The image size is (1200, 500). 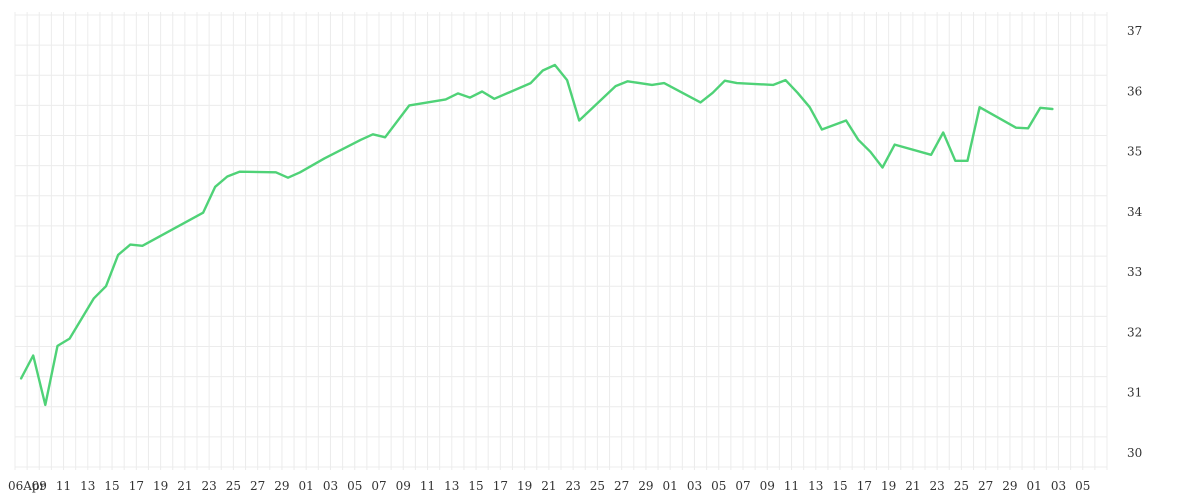 I want to click on y-tick-label: 31, so click(x=1134, y=393).